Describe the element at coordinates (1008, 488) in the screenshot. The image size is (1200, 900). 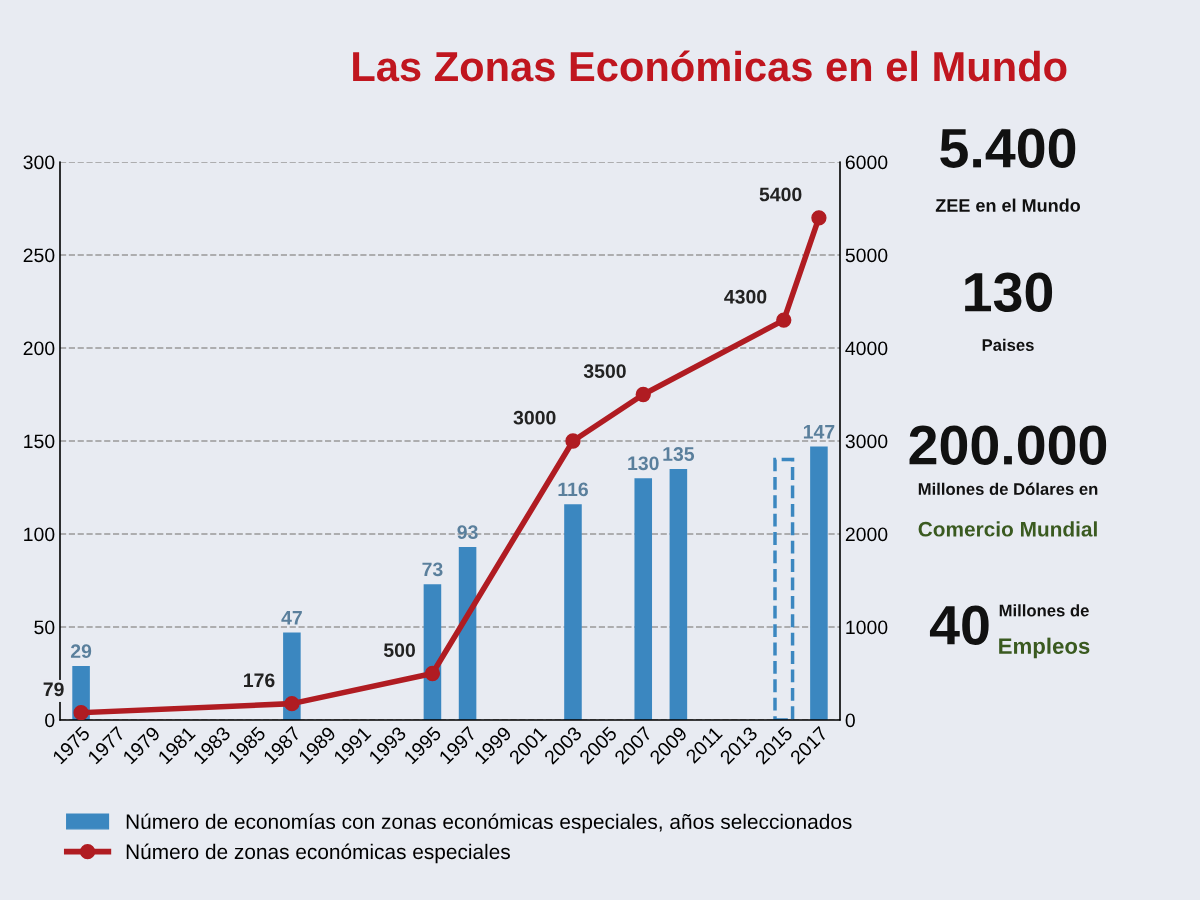
I see `text: Millones de Dólares en` at that location.